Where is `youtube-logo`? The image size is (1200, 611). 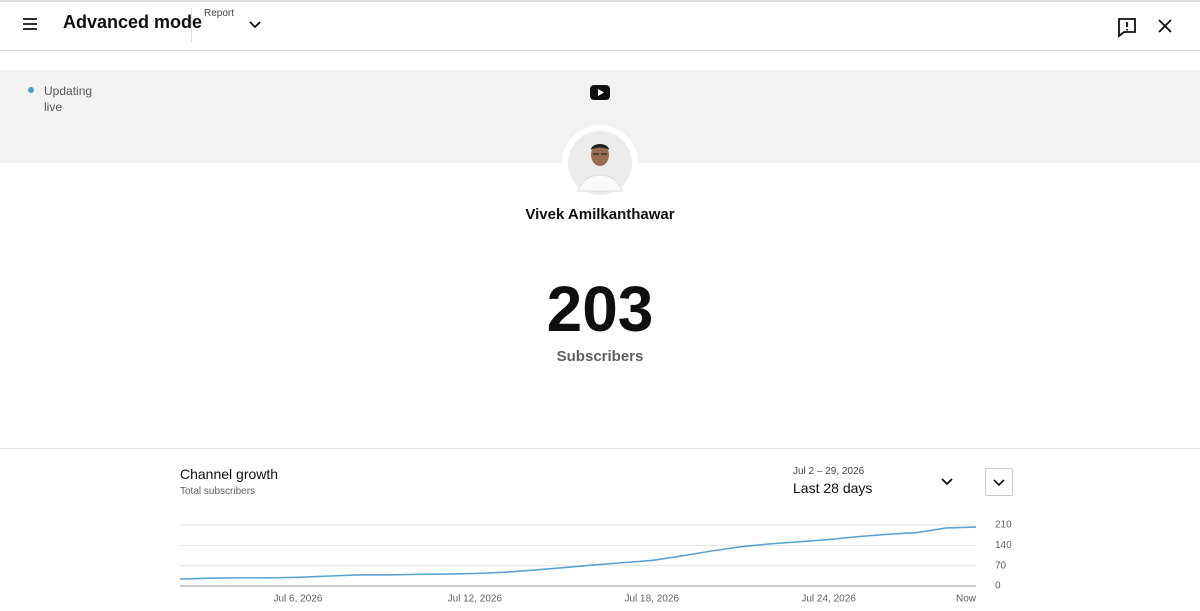 youtube-logo is located at coordinates (600, 92).